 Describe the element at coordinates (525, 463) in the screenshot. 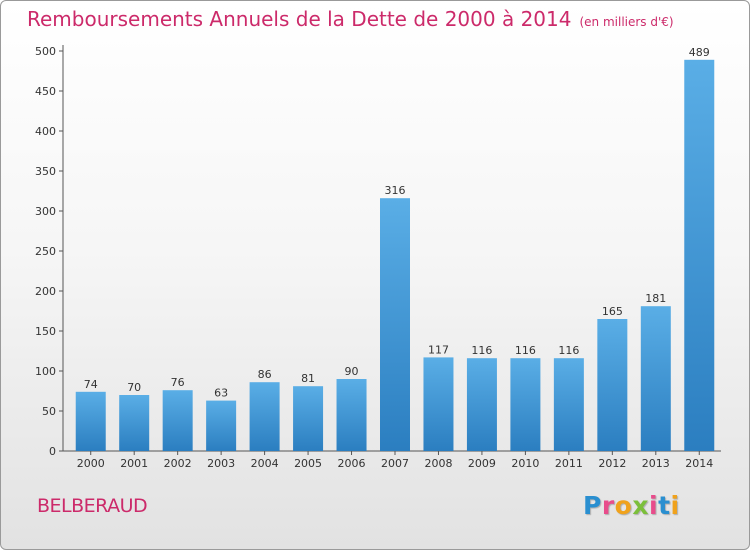

I see `x-tick-label: 2010` at that location.